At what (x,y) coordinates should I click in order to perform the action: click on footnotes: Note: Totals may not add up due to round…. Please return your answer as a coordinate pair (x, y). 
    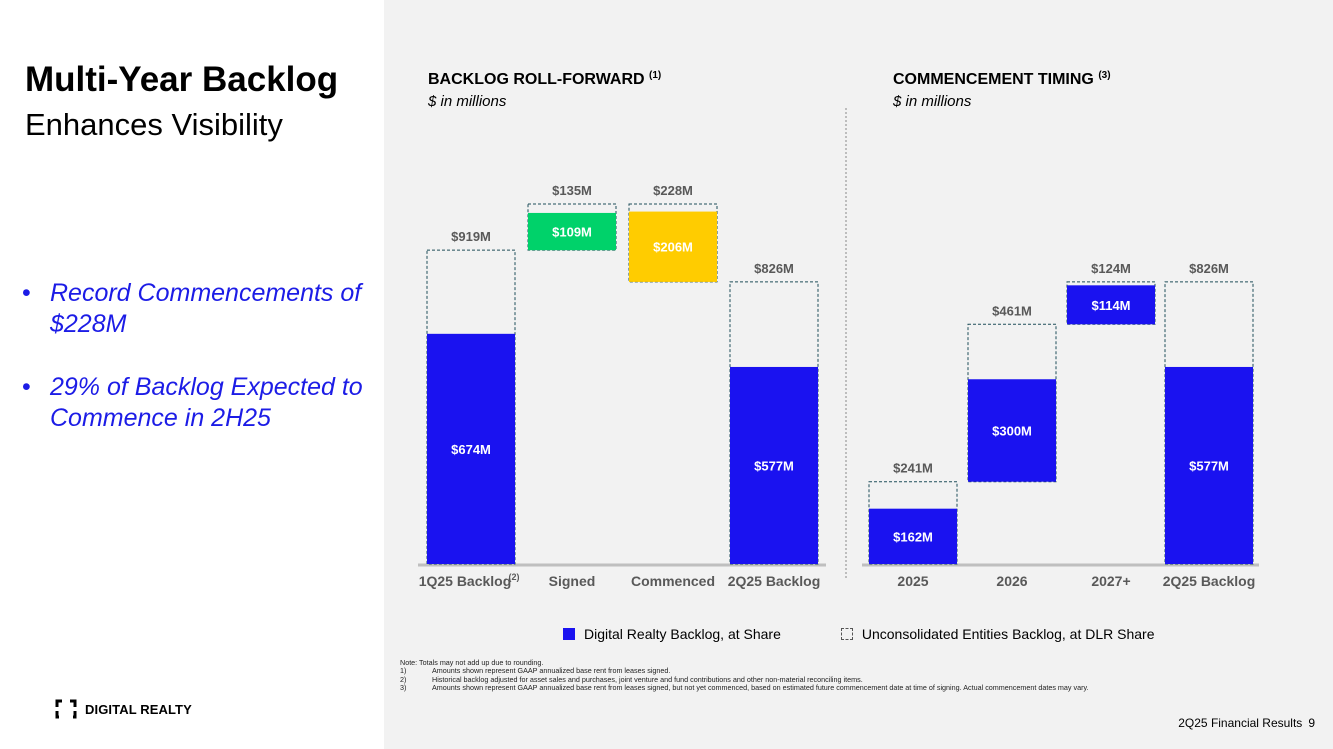
    Looking at the image, I should click on (840, 675).